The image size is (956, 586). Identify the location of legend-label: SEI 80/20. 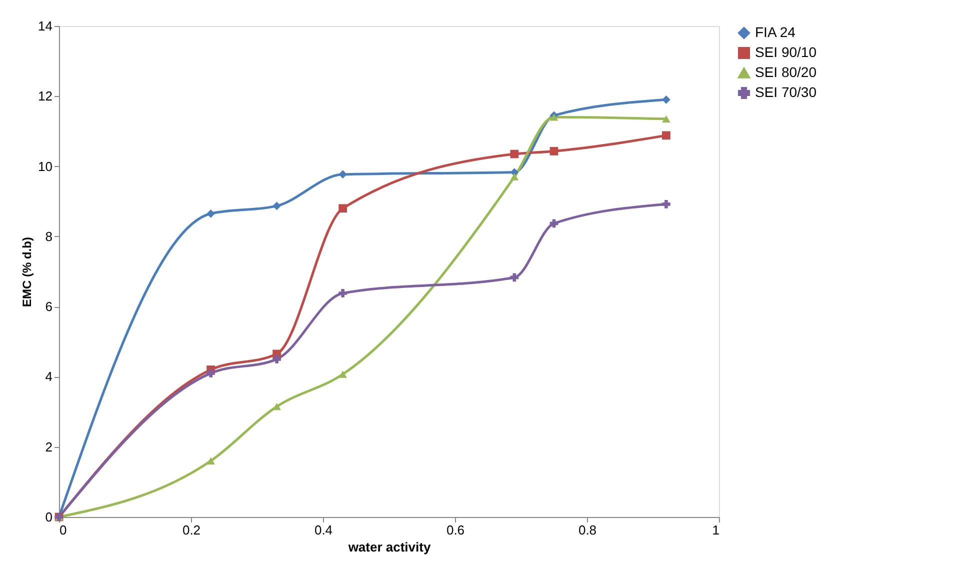
(786, 72).